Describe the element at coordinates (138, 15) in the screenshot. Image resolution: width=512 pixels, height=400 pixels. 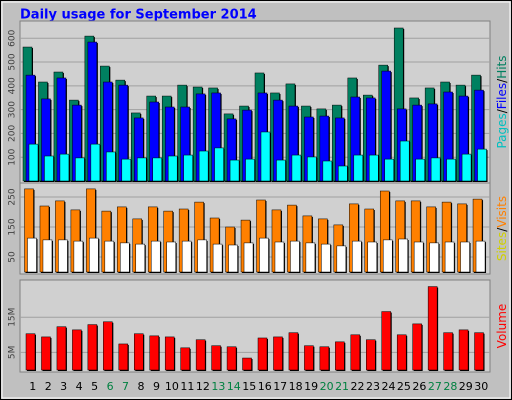
I see `chart-title: Daily usage for September 2014` at that location.